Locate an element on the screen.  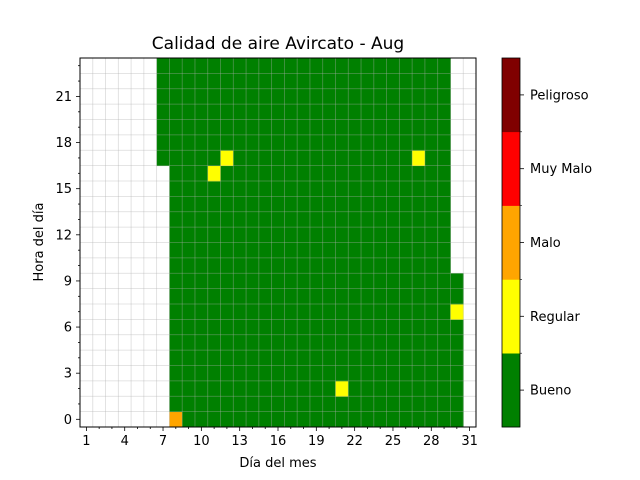
x-tick-label: 19 is located at coordinates (316, 441).